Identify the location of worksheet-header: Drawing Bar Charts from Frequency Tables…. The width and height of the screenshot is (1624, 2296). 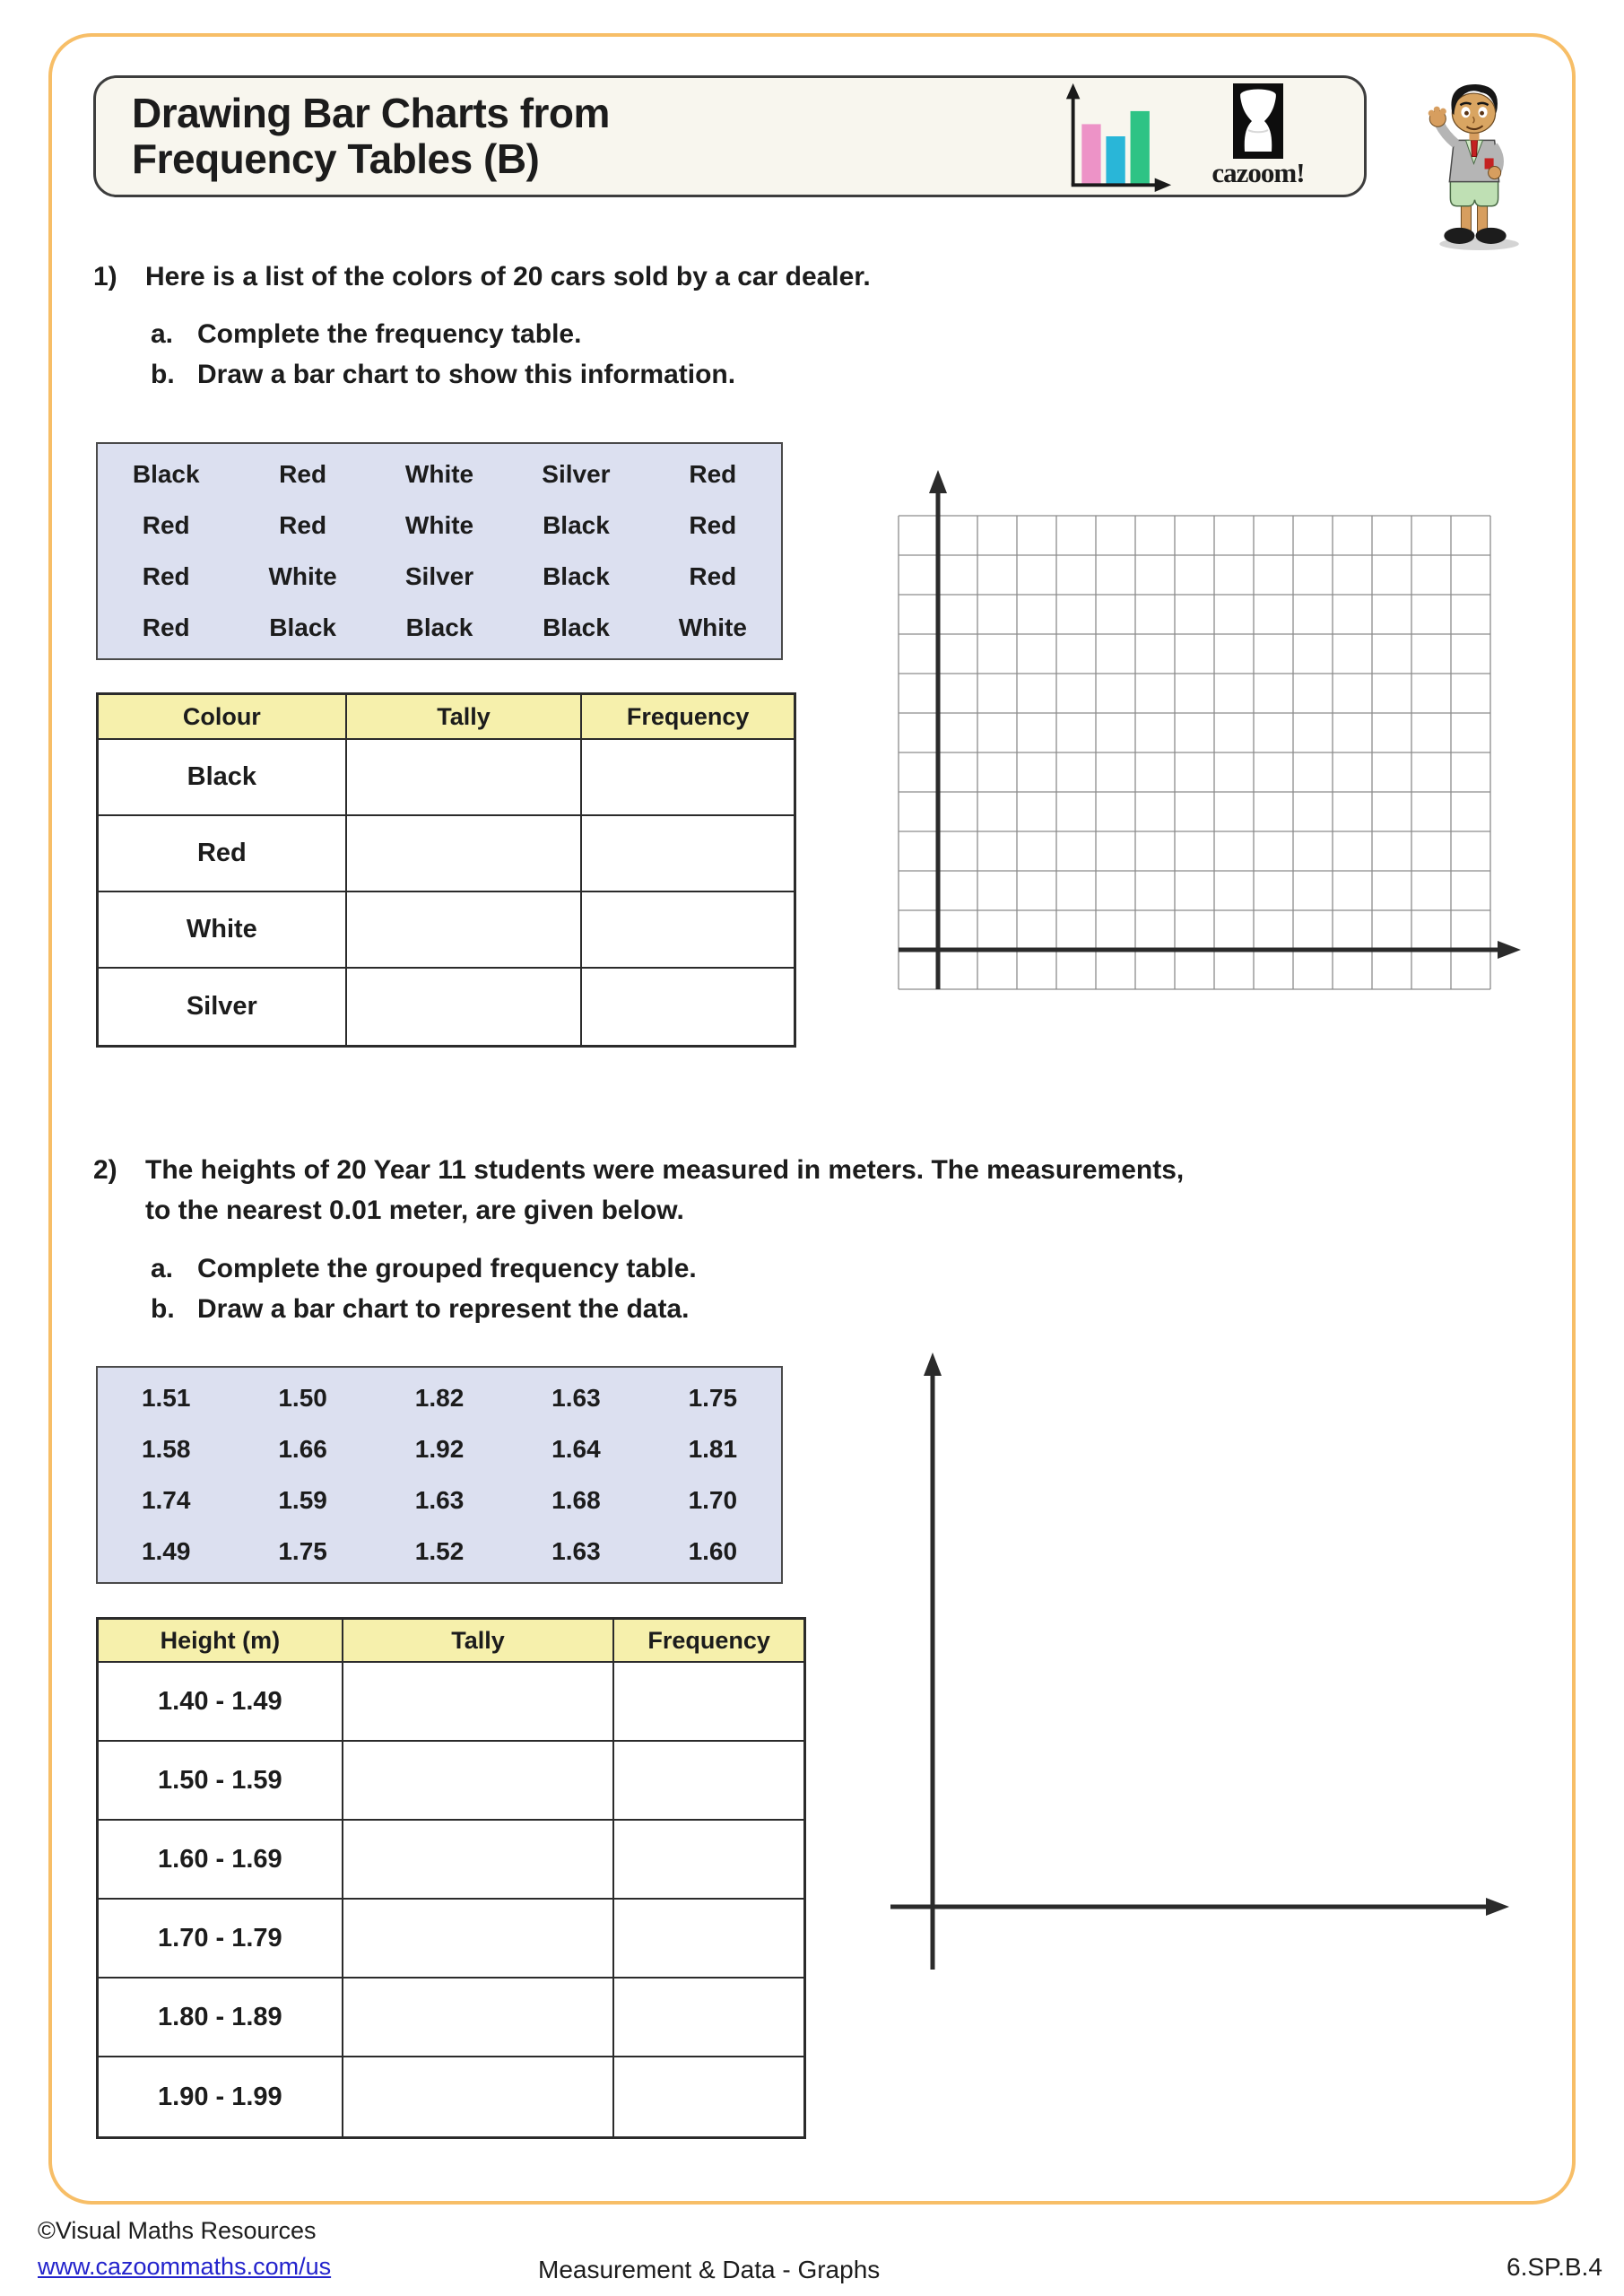
(730, 136).